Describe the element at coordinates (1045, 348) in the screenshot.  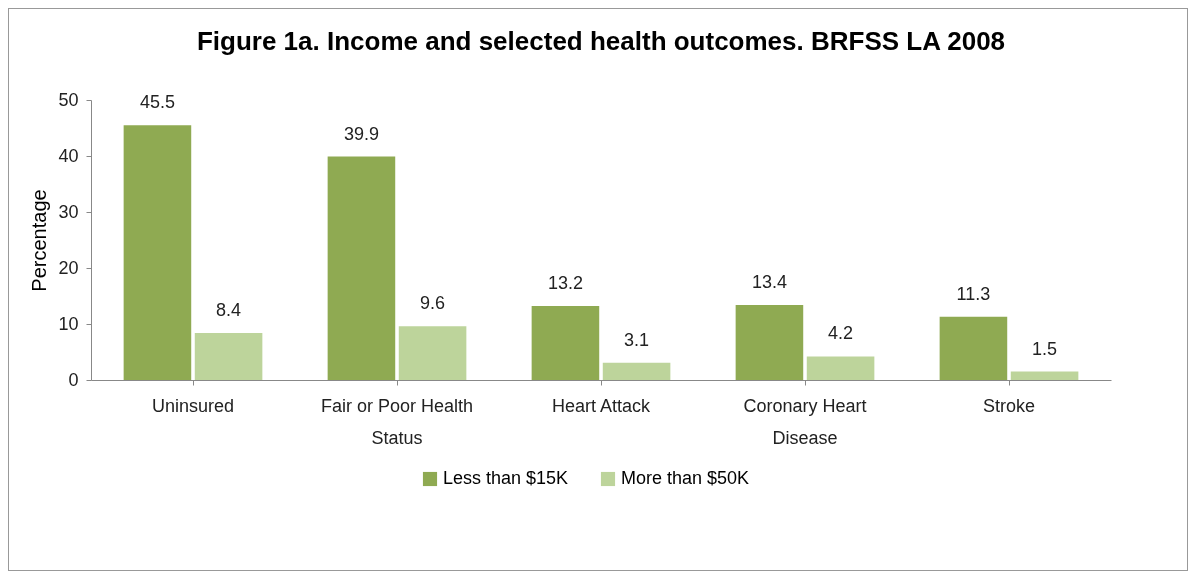
I see `data-label: 1.5` at that location.